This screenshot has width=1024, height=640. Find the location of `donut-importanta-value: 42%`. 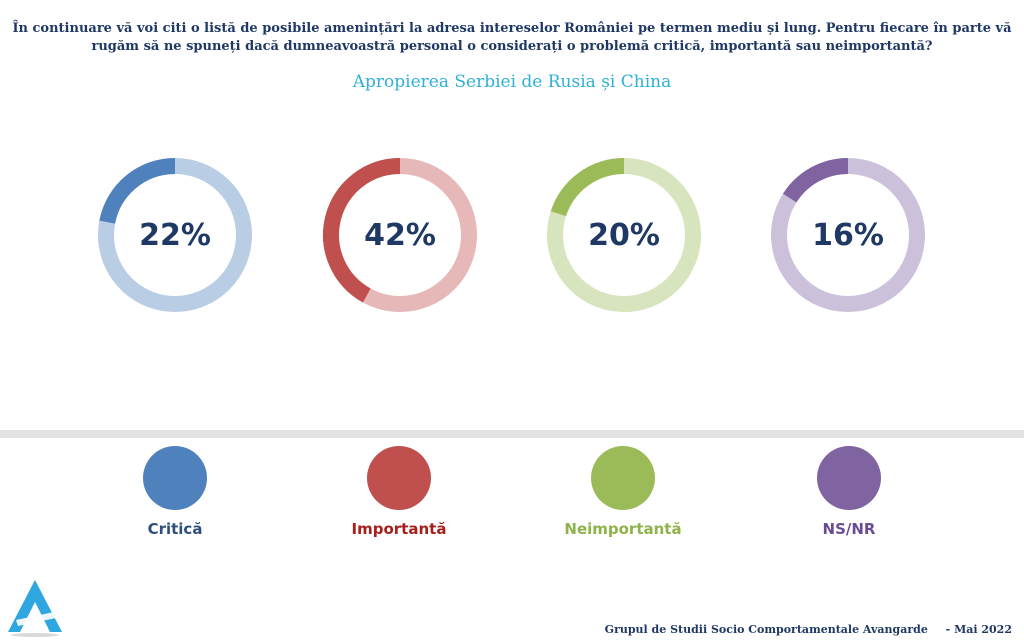

donut-importanta-value: 42% is located at coordinates (400, 235).